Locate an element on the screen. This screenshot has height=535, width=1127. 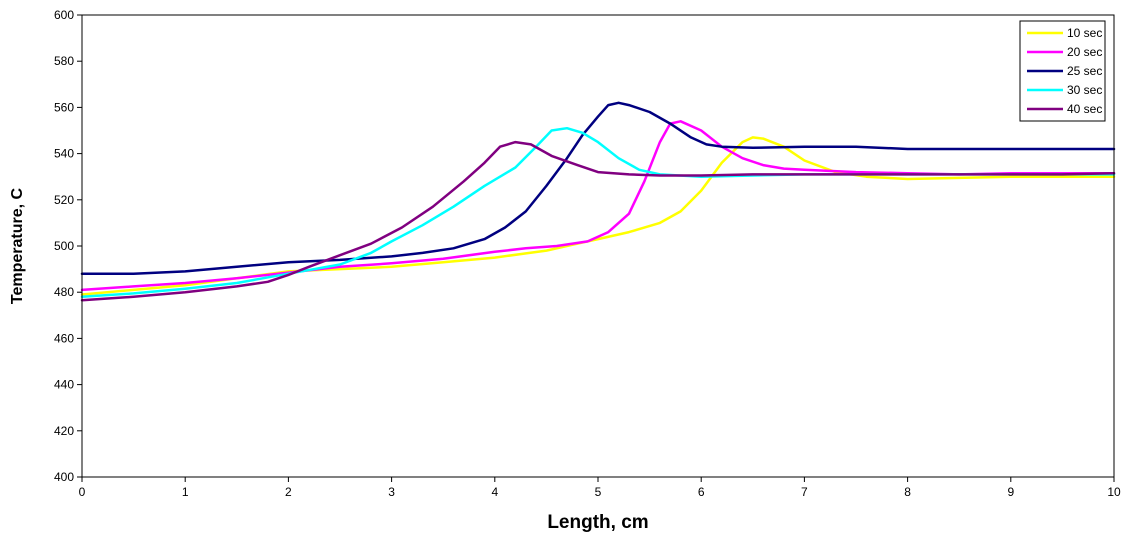
y-tick-label: 440 is located at coordinates (64, 385).